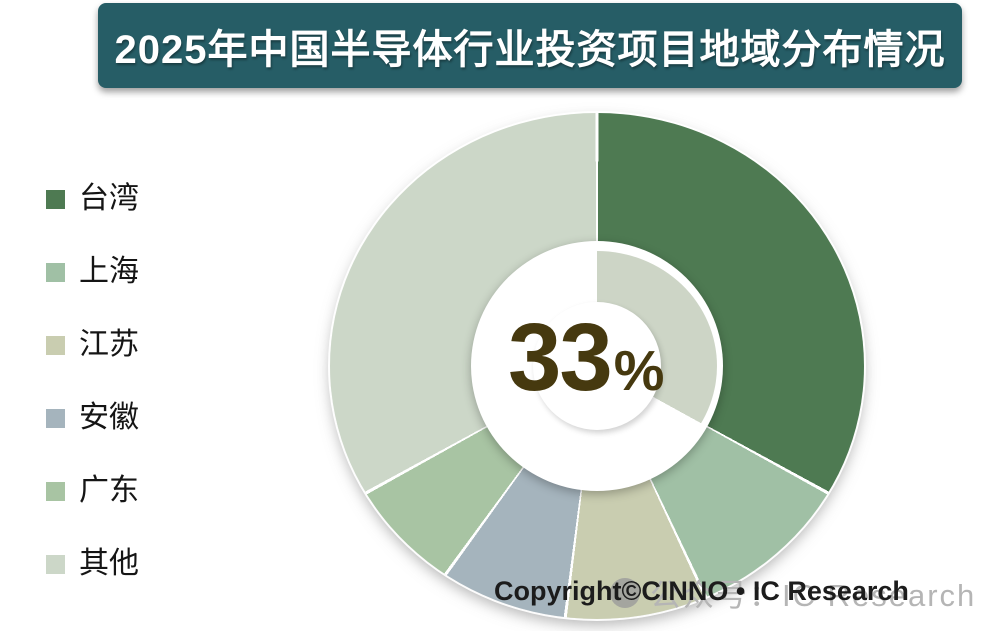 This screenshot has height=631, width=984. I want to click on watermark: 公众号：IC Research, so click(793, 592).